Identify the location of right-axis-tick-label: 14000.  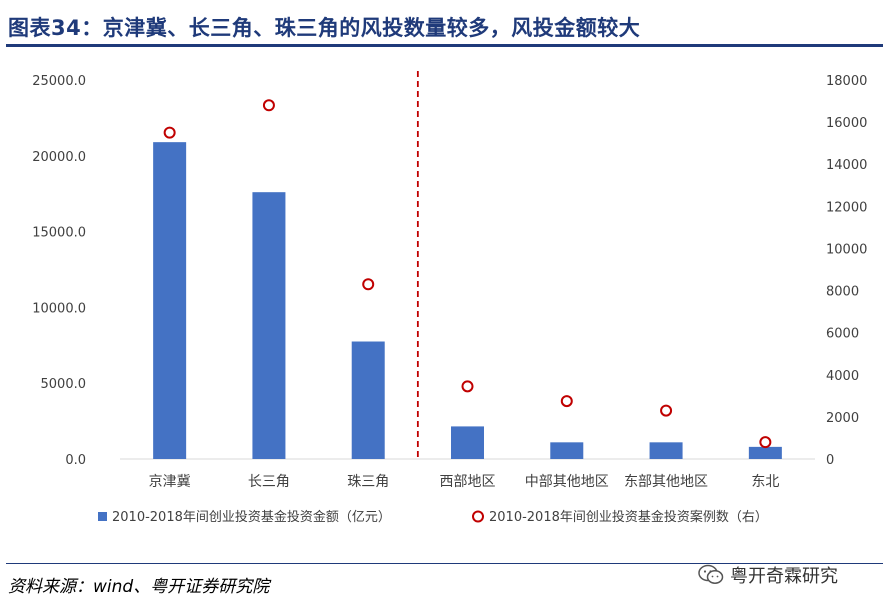
(846, 165).